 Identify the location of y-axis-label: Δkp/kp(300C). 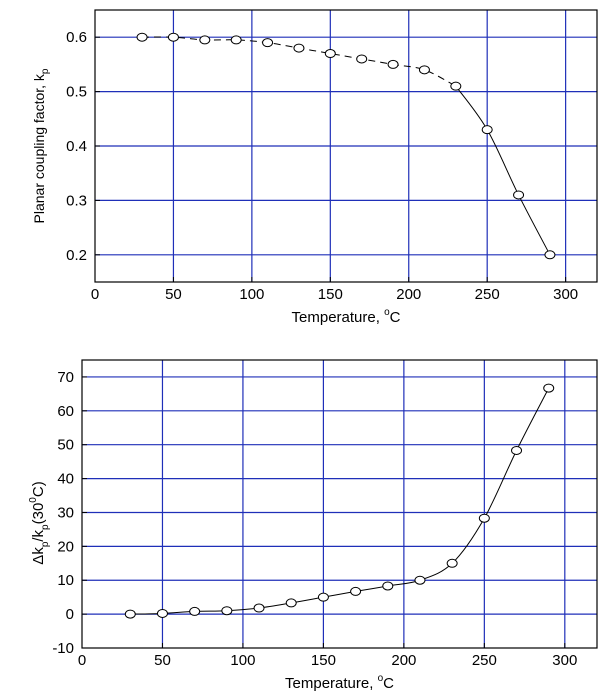
(39, 522).